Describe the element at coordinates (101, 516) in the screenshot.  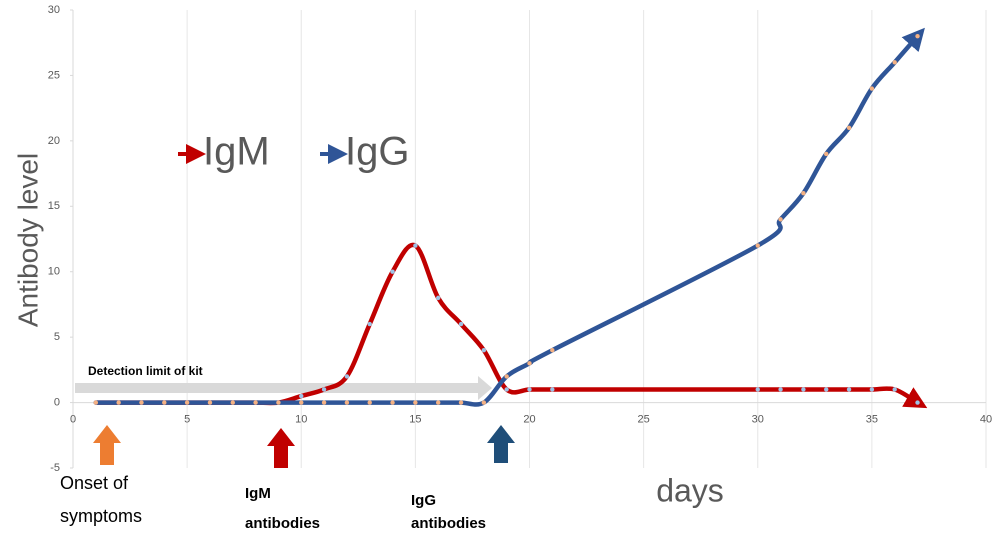
I see `onset-label: symptoms` at that location.